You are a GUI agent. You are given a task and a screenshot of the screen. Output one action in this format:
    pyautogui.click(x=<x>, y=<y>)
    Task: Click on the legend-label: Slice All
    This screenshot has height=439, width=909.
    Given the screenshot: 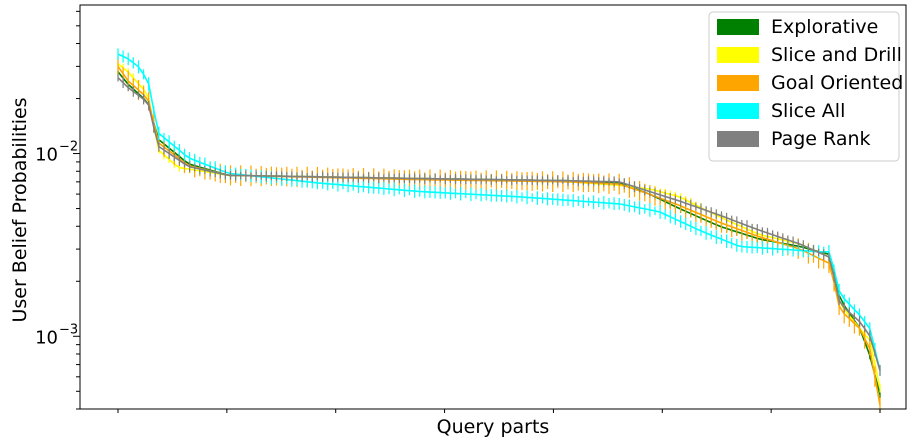 What is the action you would take?
    pyautogui.click(x=808, y=111)
    